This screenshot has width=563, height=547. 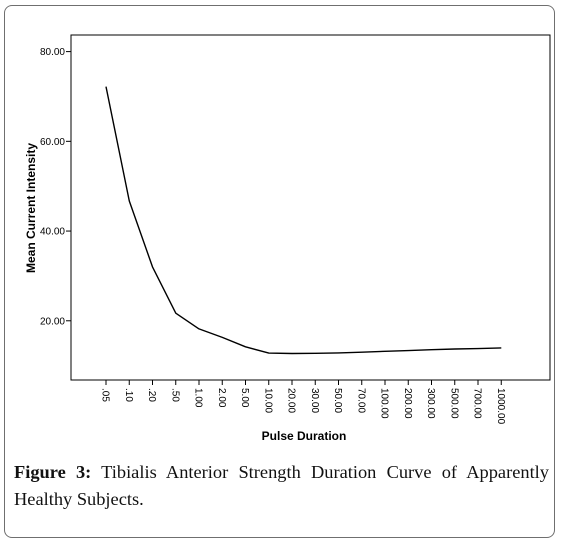 What do you see at coordinates (477, 403) in the screenshot?
I see `x-tick-label: 700.00` at bounding box center [477, 403].